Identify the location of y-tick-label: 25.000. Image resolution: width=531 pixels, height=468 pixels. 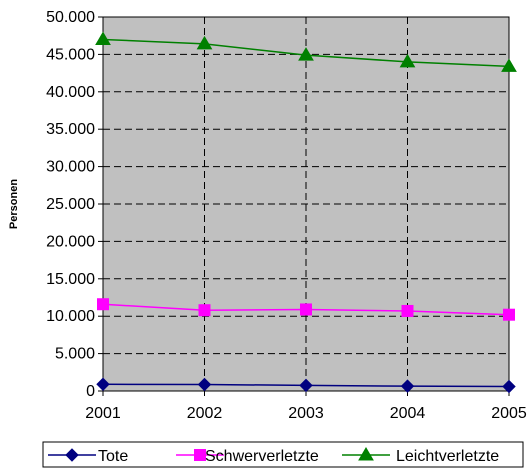
(70, 204).